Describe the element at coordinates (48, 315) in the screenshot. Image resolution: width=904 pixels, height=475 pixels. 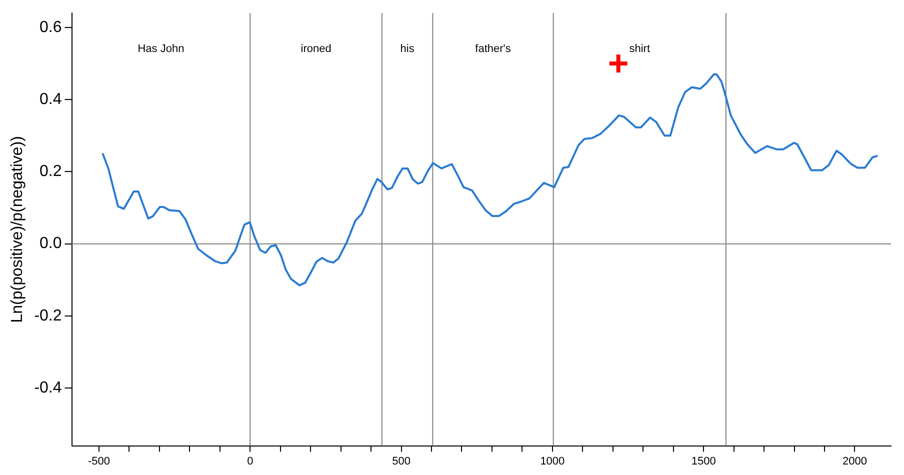
I see `y-tick-label: -0.2` at that location.